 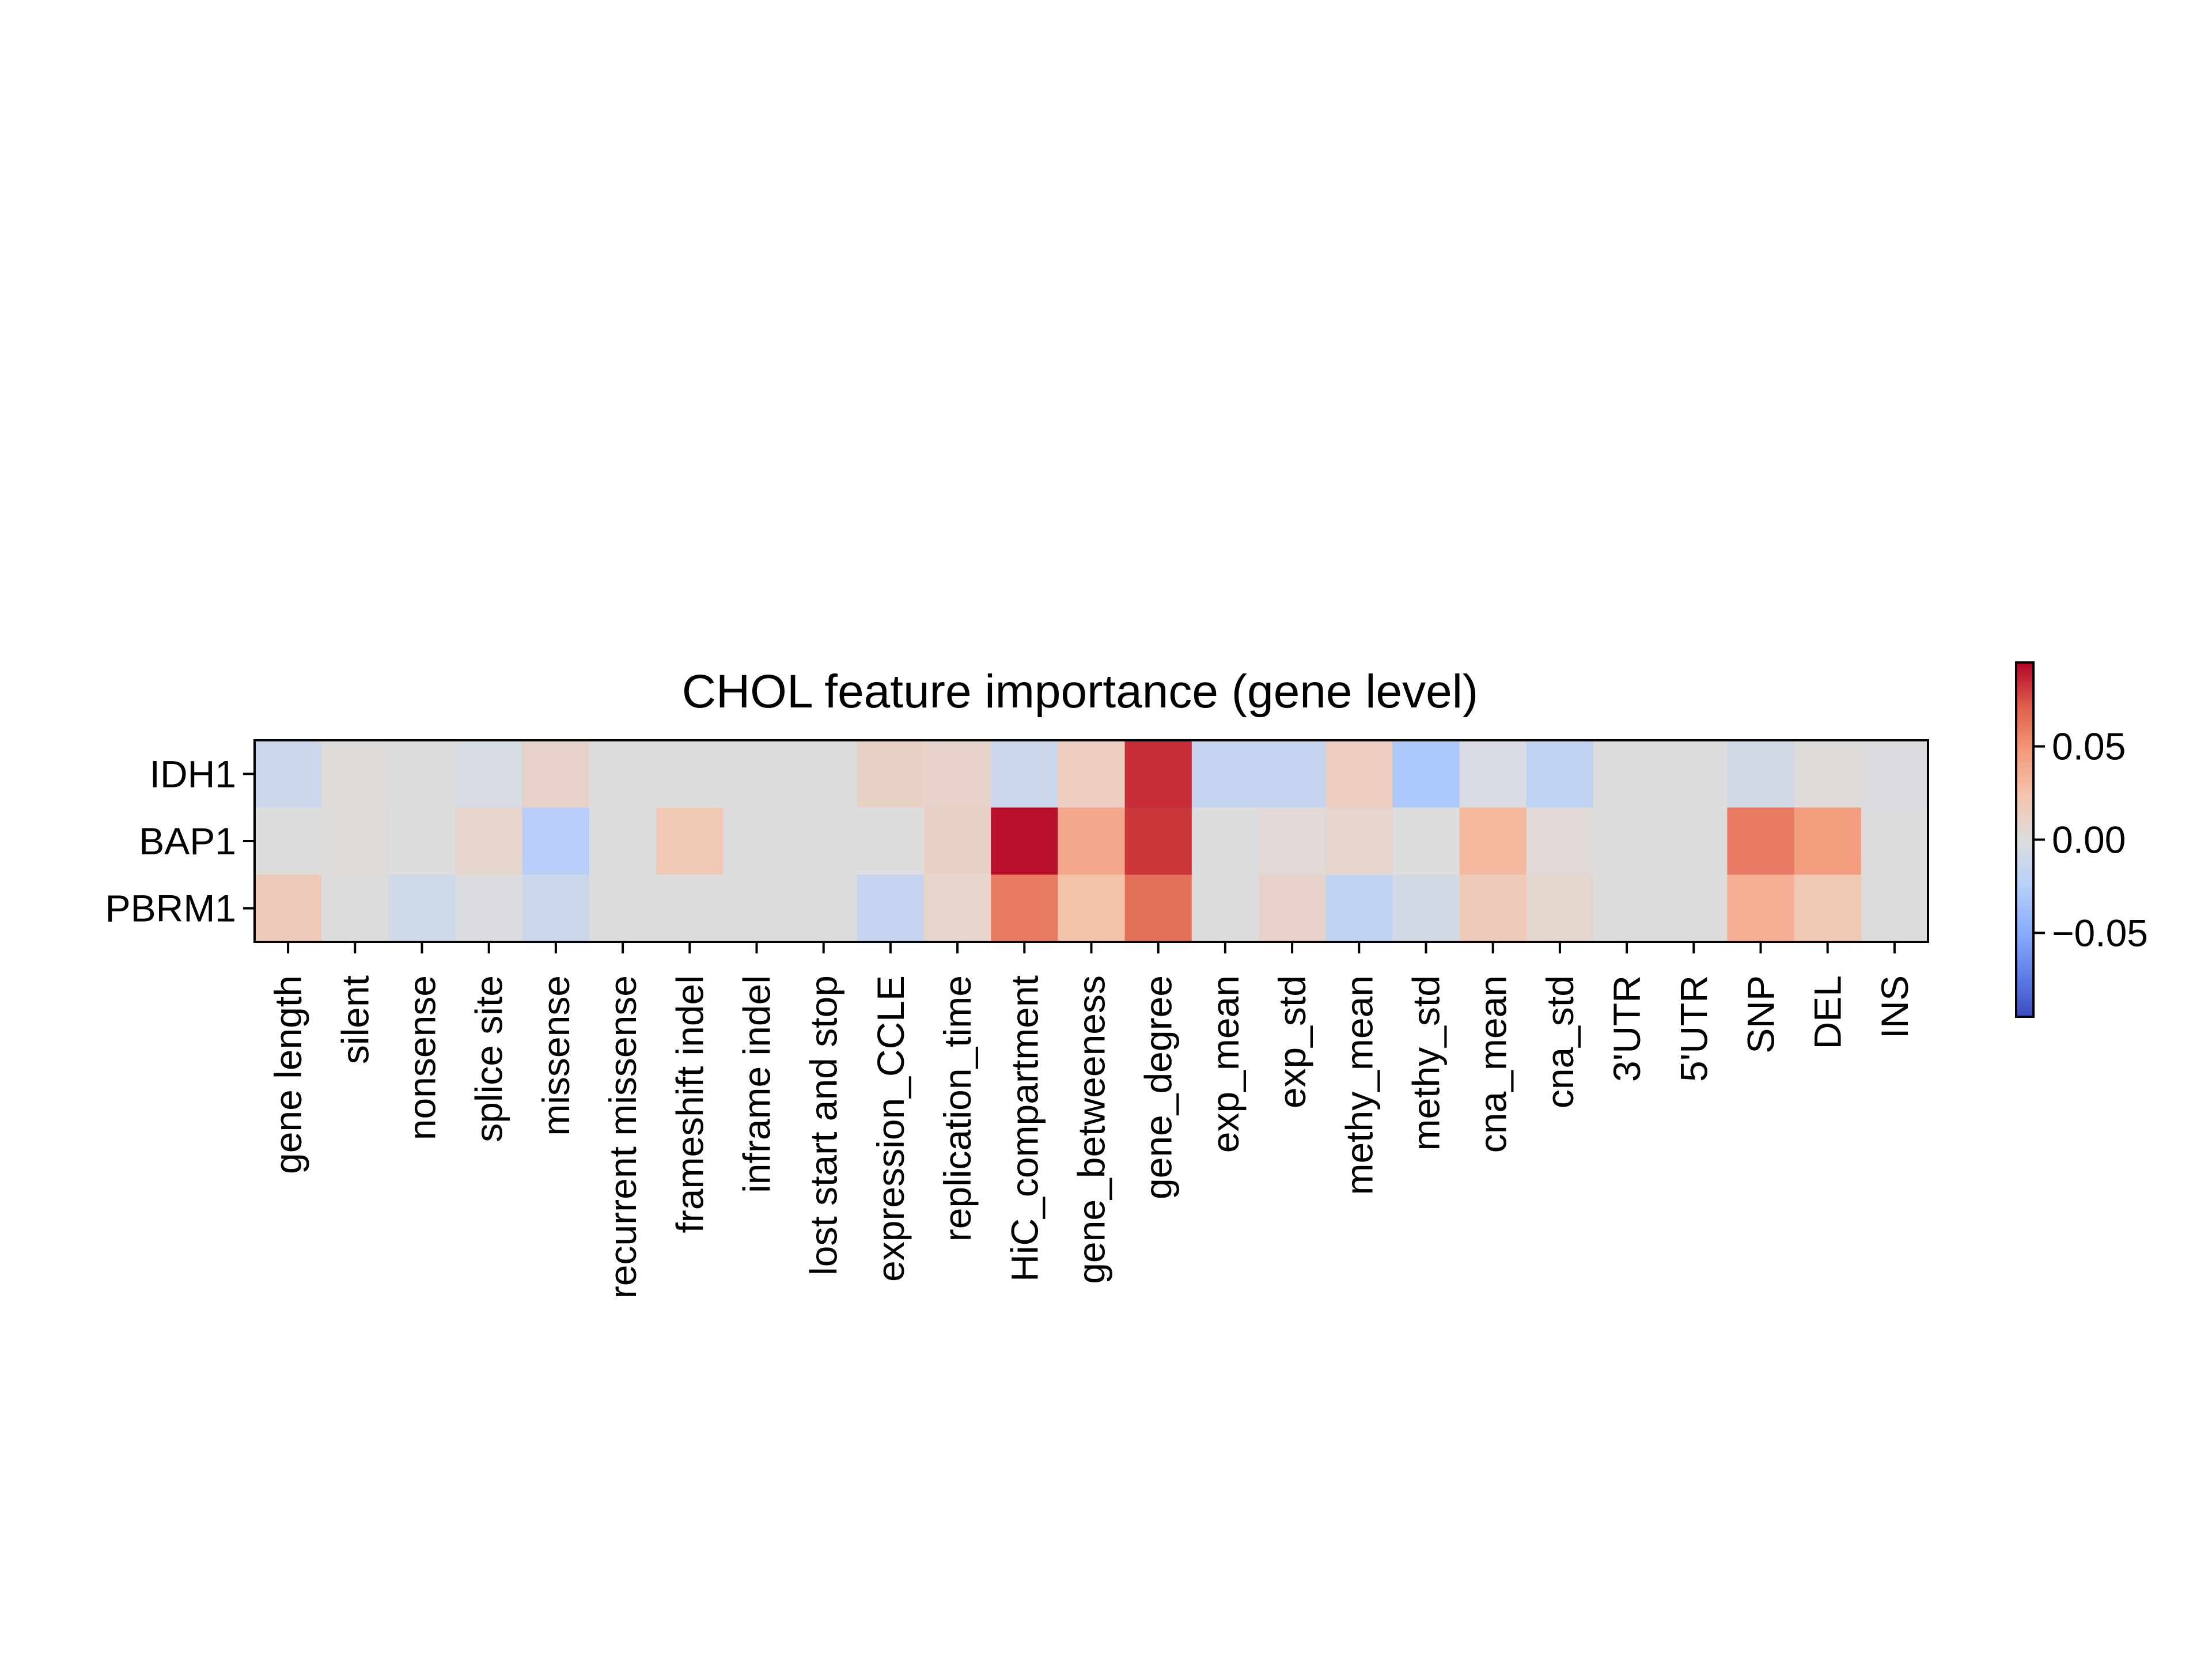 What do you see at coordinates (689, 1104) in the screenshot?
I see `x-tick-label: frameshift indel` at bounding box center [689, 1104].